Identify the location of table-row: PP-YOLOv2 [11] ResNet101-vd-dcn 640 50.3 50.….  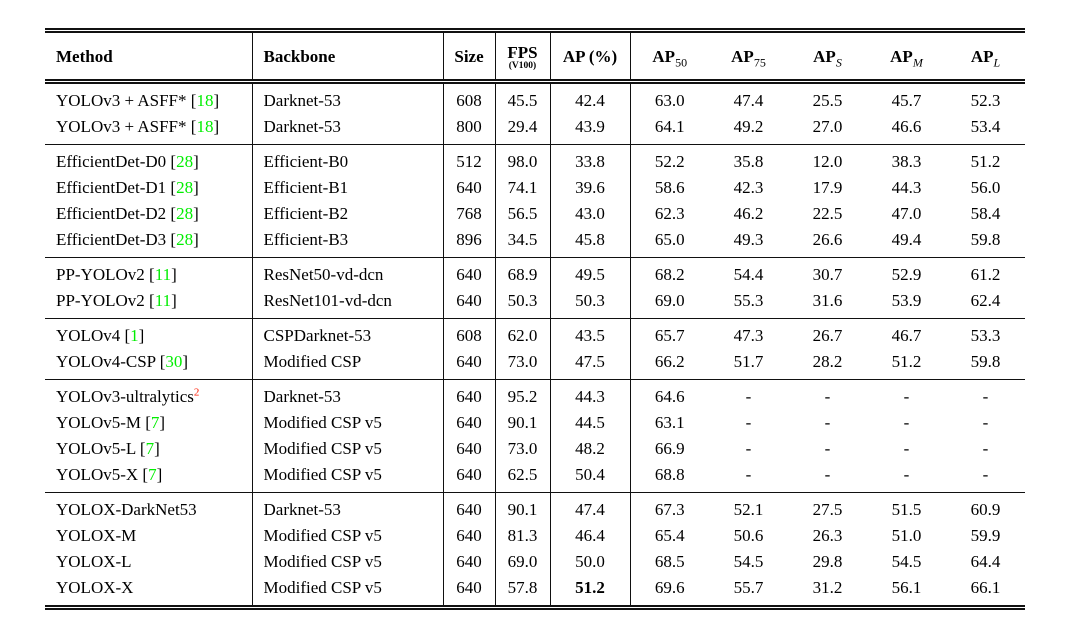
(535, 303).